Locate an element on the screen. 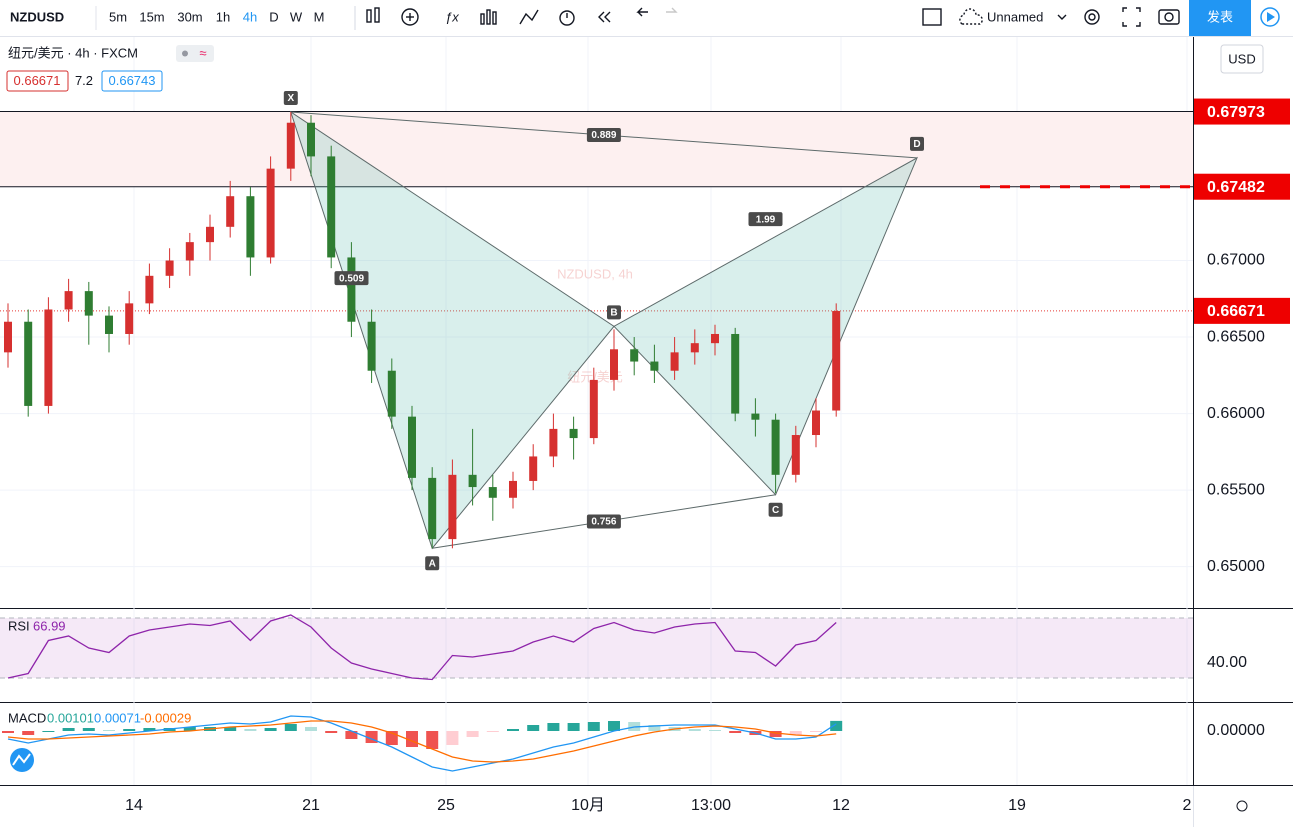 The height and width of the screenshot is (827, 1293). price-tick-label: 0.67000 is located at coordinates (1236, 260).